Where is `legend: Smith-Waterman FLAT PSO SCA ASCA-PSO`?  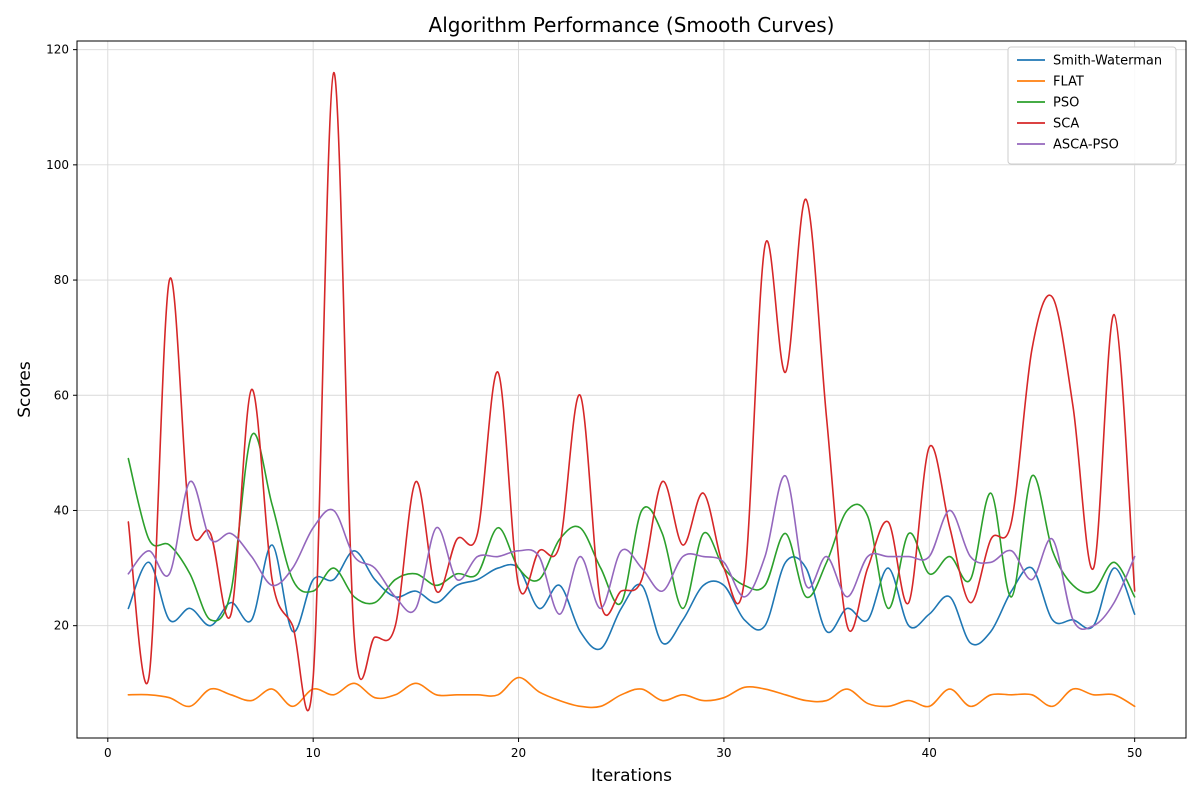 legend: Smith-Waterman FLAT PSO SCA ASCA-PSO is located at coordinates (1092, 105).